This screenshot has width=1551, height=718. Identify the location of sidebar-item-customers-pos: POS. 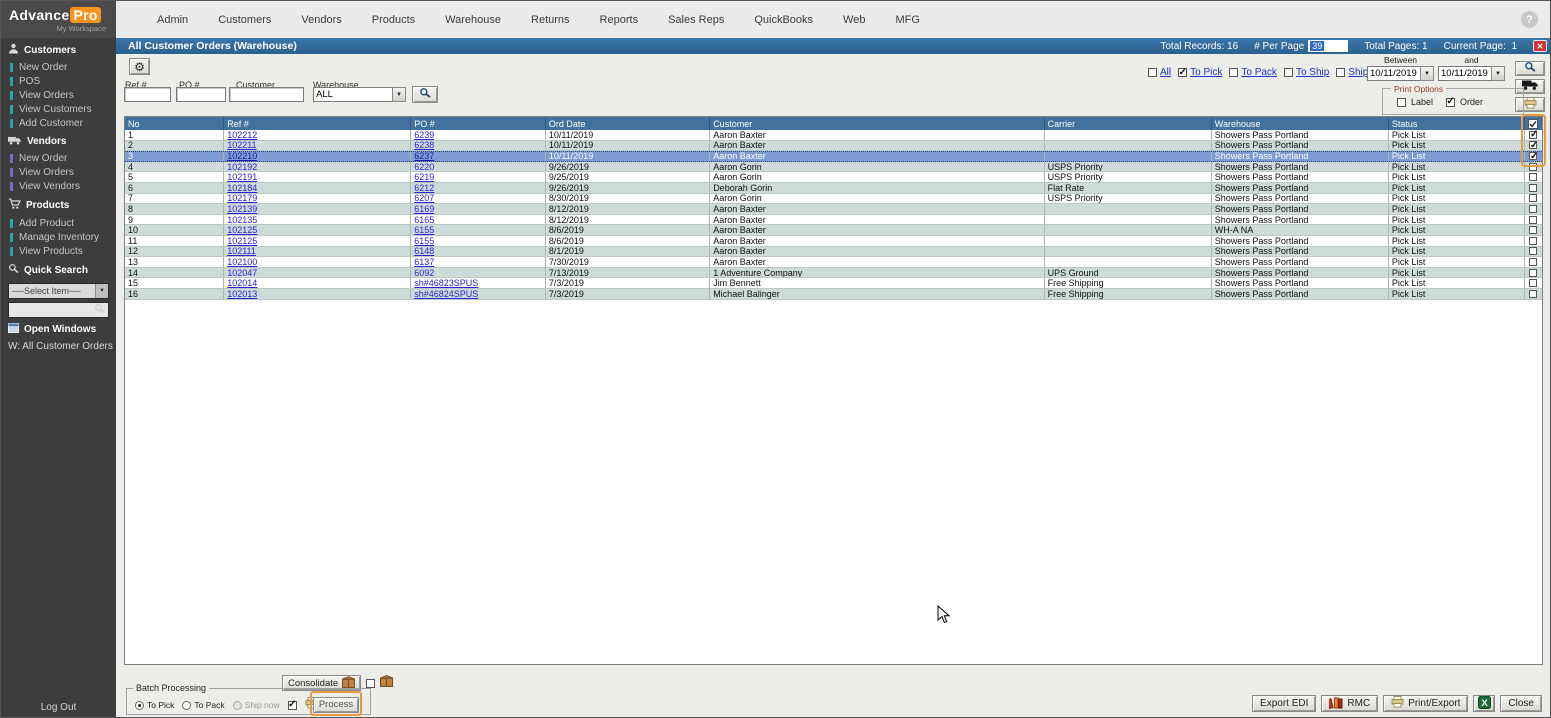
(58, 81).